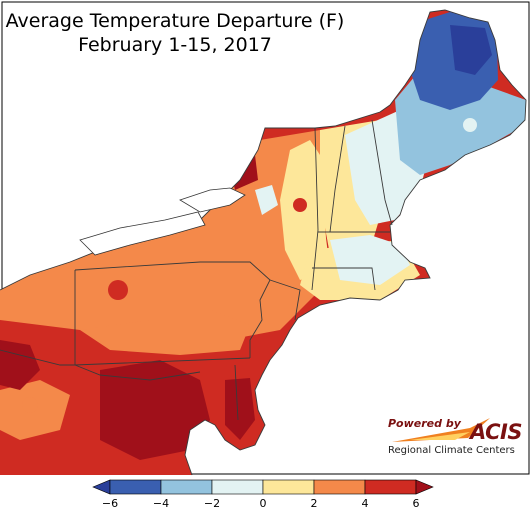  Describe the element at coordinates (161, 503) in the screenshot. I see `colorbar-tick-label: −4` at that location.